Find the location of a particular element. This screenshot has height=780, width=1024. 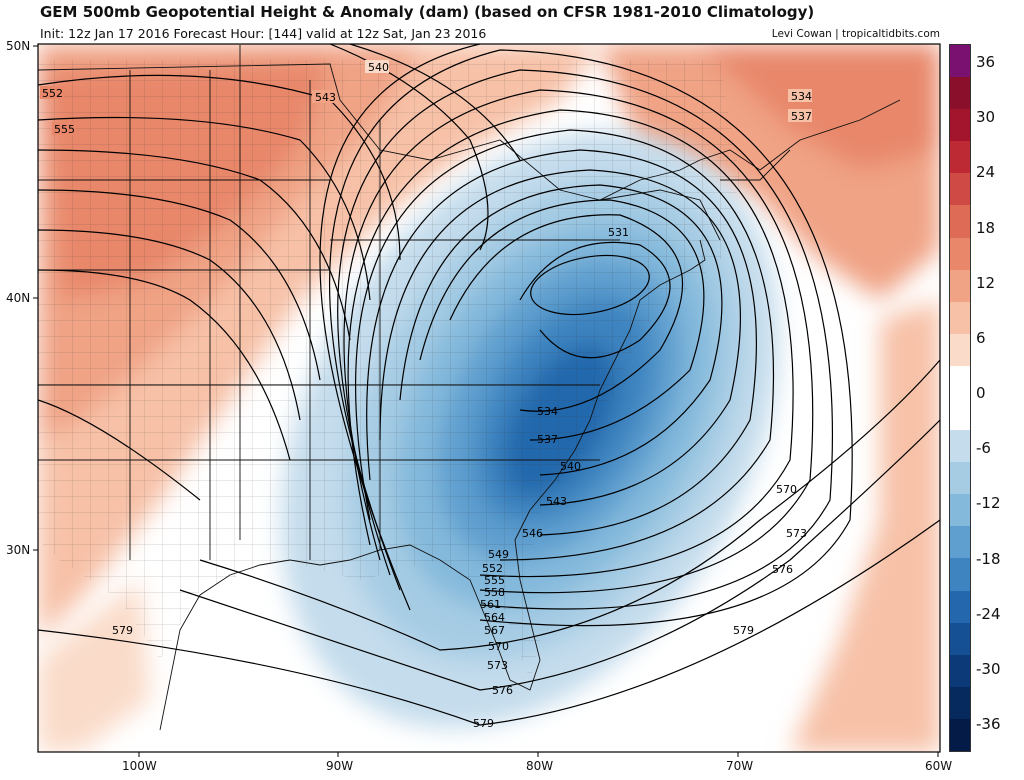

contour-label: 564 is located at coordinates (494, 617).